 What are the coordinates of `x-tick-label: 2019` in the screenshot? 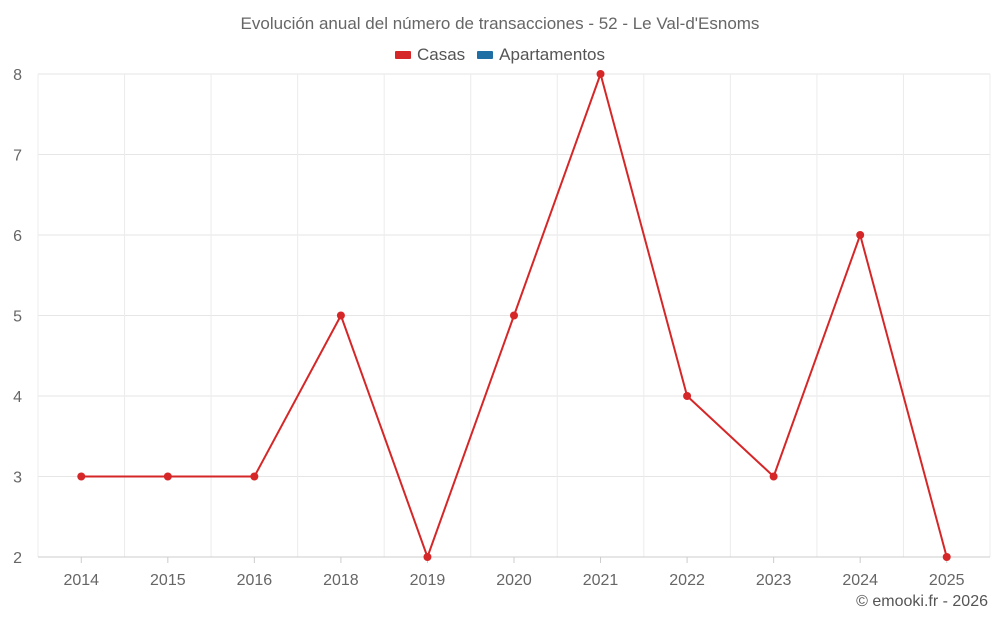 It's located at (428, 580).